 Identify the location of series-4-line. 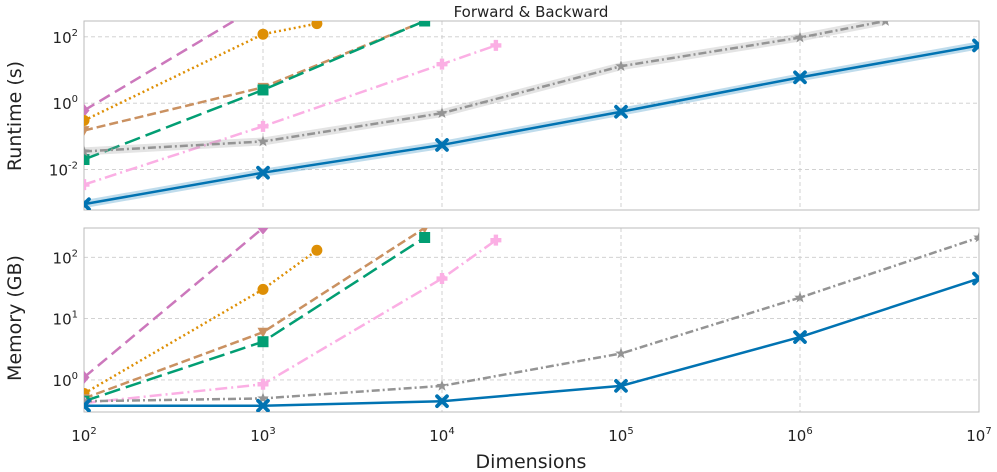
(255, 91).